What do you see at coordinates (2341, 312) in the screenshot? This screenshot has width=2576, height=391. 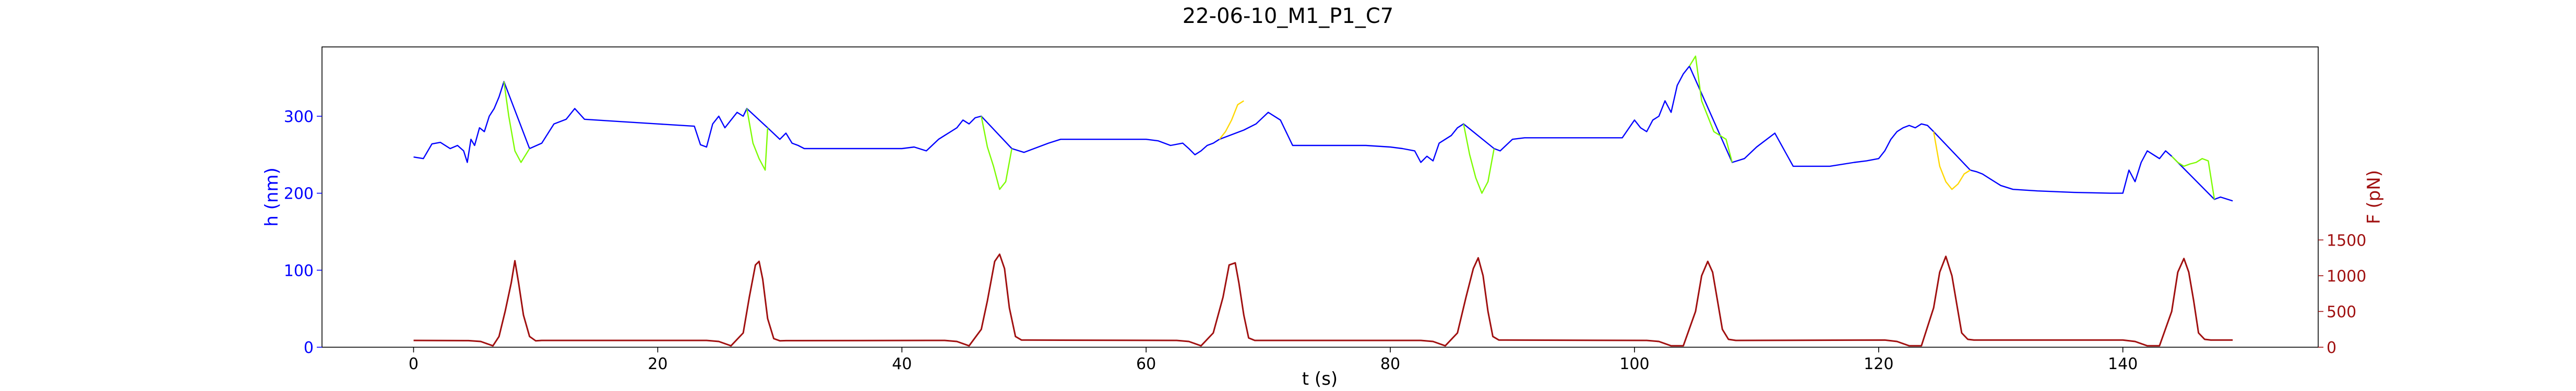 I see `right-tick-label: 500` at bounding box center [2341, 312].